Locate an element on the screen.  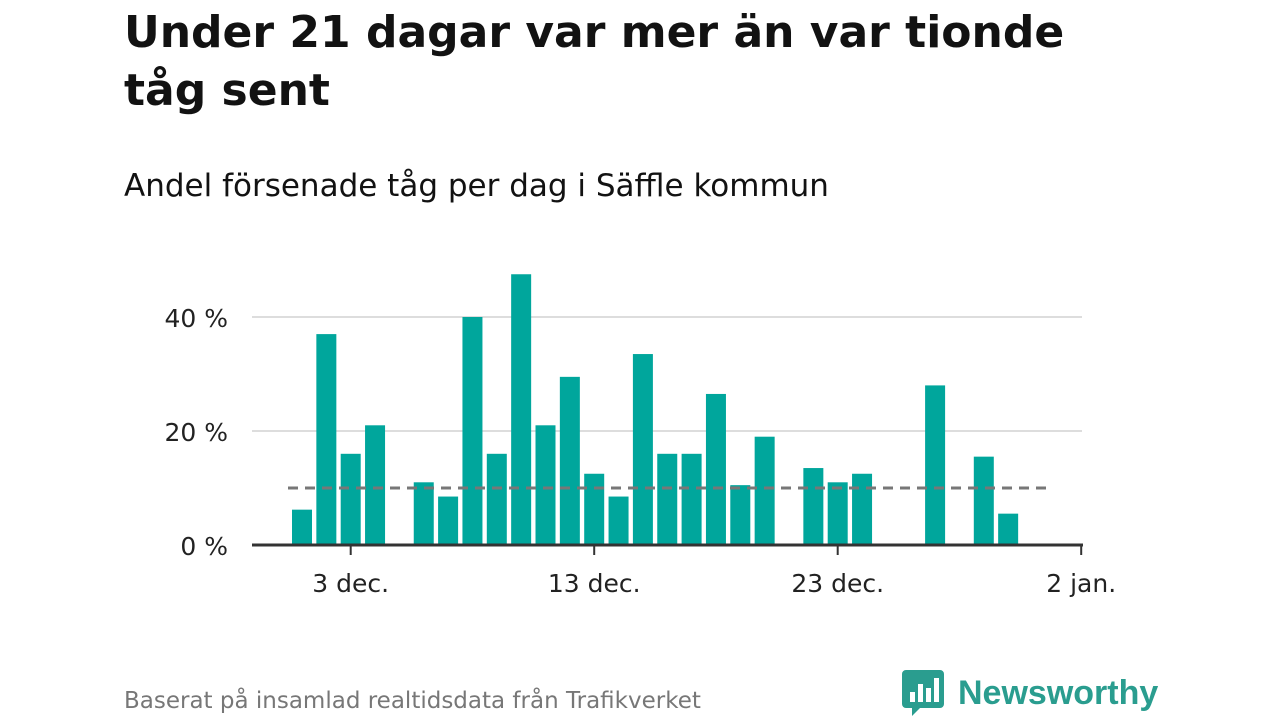
y-tick-label-1: 20 % is located at coordinates (196, 432).